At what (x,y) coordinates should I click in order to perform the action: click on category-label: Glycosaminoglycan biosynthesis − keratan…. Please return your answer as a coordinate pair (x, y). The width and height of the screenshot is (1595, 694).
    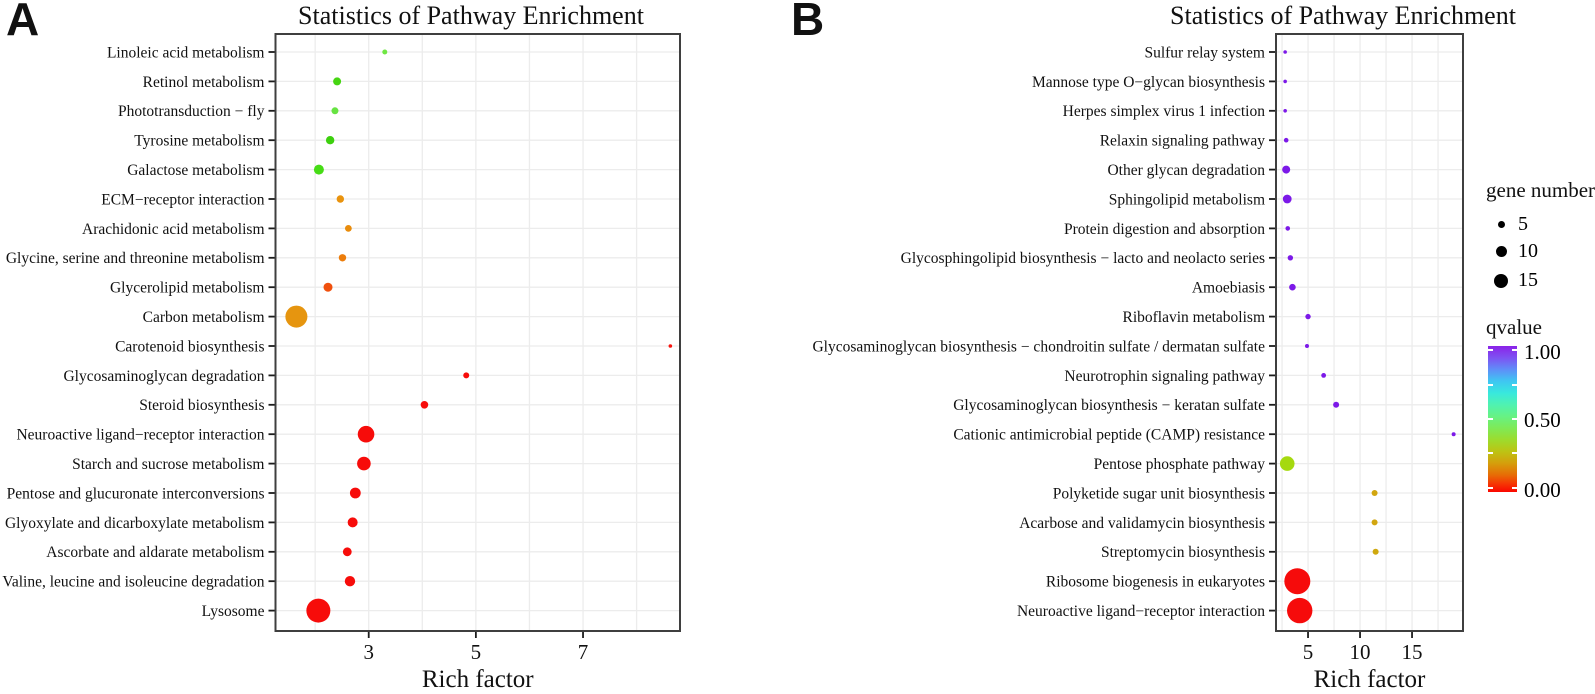
    Looking at the image, I should click on (1109, 405).